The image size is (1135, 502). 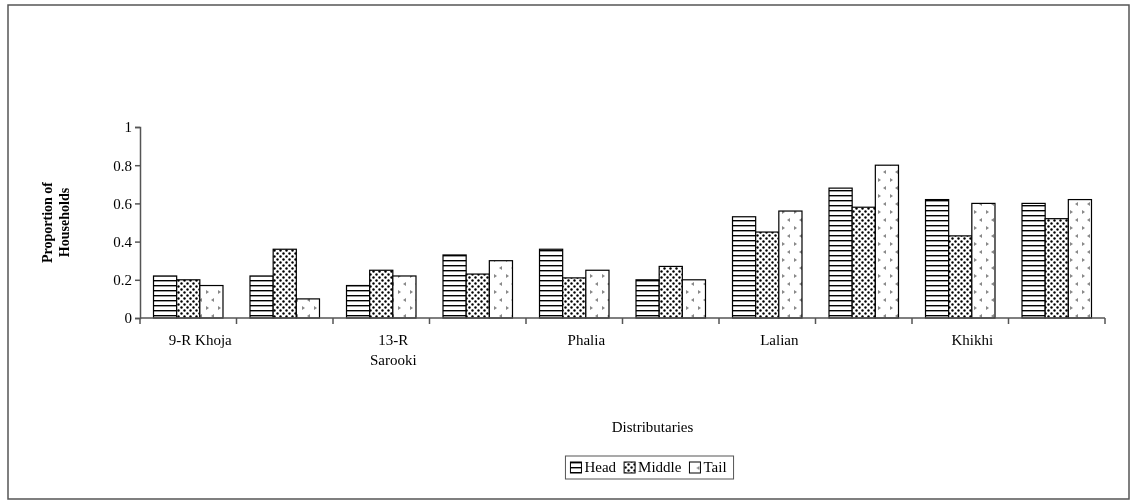 I want to click on legend-label: Head, so click(x=600, y=467).